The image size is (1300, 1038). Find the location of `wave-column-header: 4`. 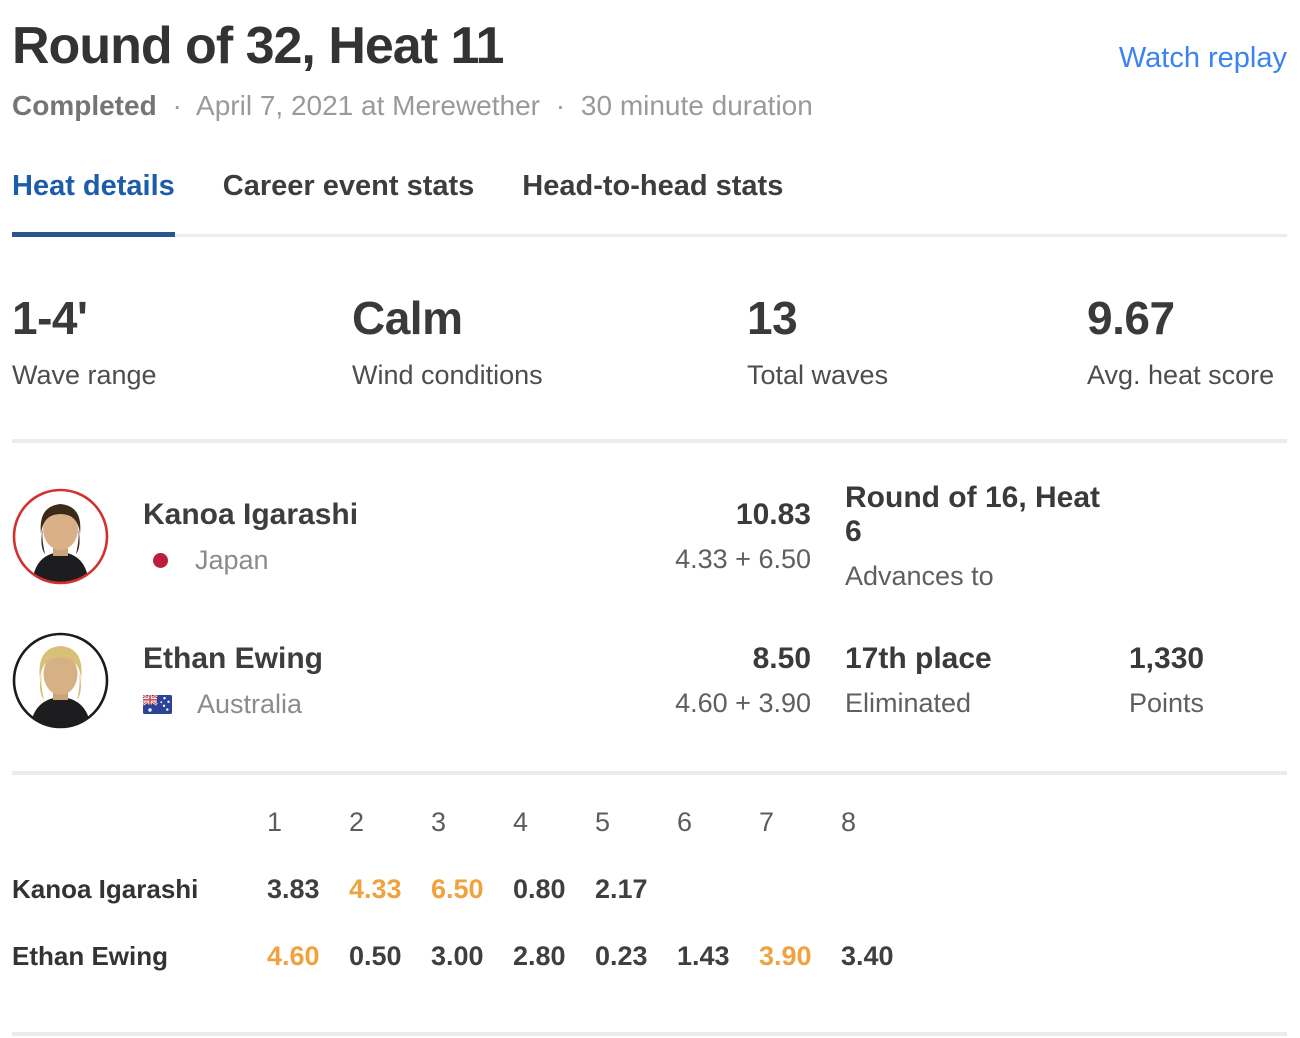

wave-column-header: 4 is located at coordinates (521, 822).